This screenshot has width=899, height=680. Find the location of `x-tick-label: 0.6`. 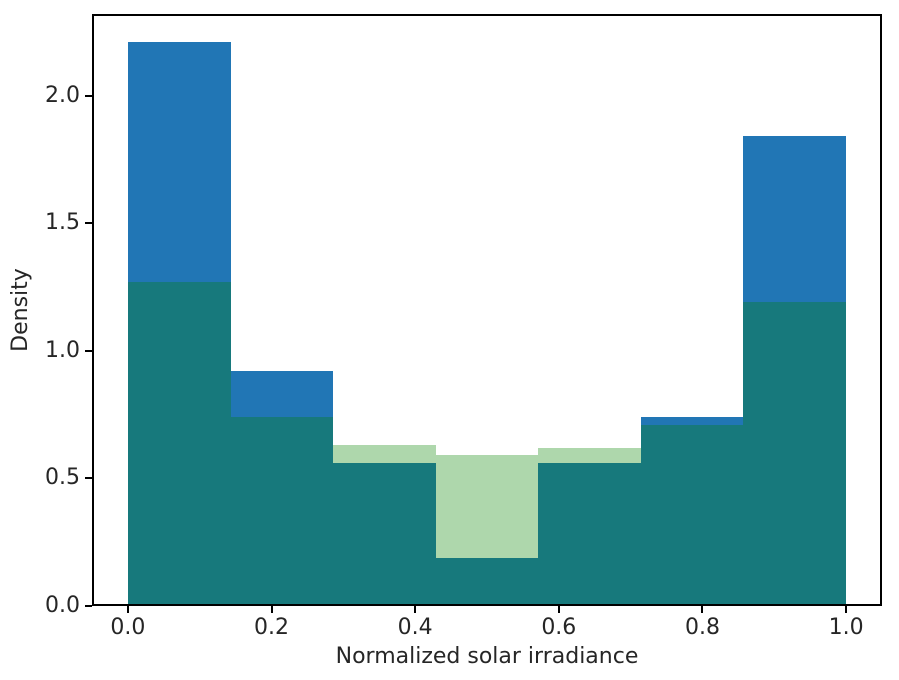

x-tick-label: 0.6 is located at coordinates (559, 627).